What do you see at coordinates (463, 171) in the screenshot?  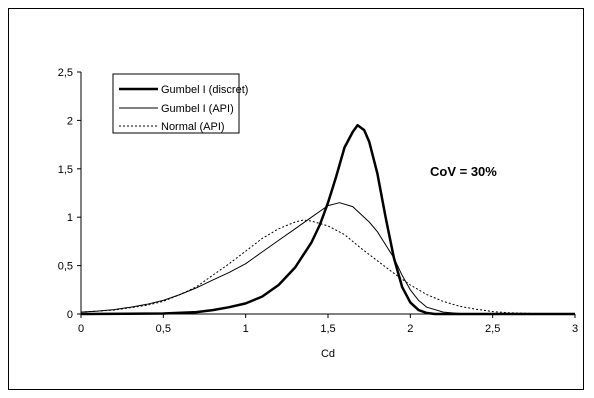 I see `cov-annotation: CoV = 30%` at bounding box center [463, 171].